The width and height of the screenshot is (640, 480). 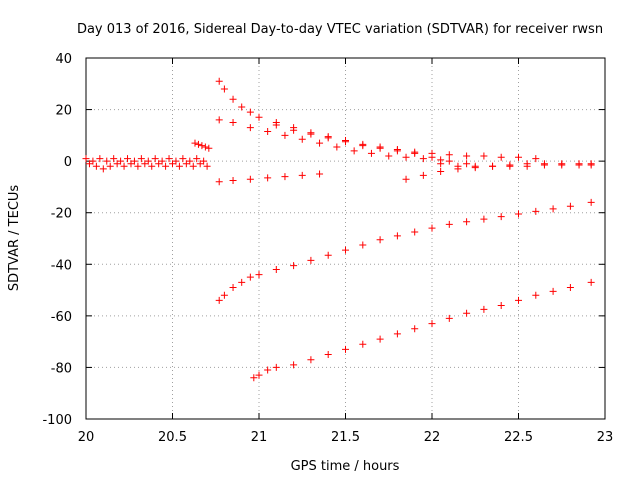 I want to click on y-tick-label: 40, so click(x=63, y=59).